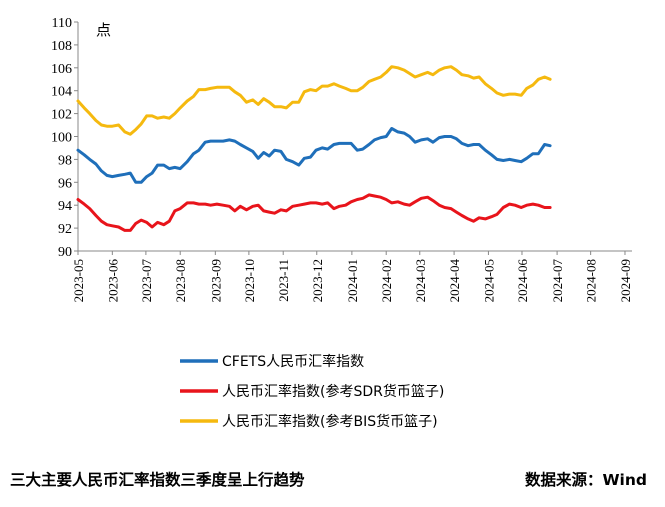 Image resolution: width=665 pixels, height=507 pixels. Describe the element at coordinates (103, 30) in the screenshot. I see `unit-label: 点` at that location.